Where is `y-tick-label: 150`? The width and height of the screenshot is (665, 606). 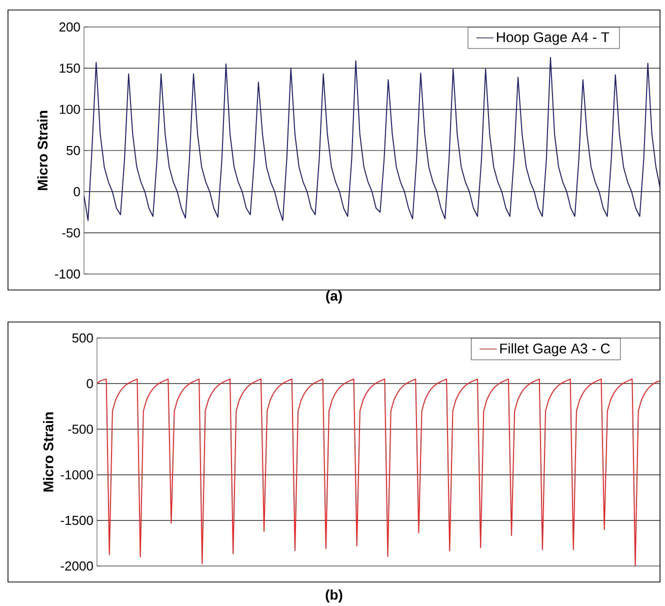 y-tick-label: 150 is located at coordinates (70, 68).